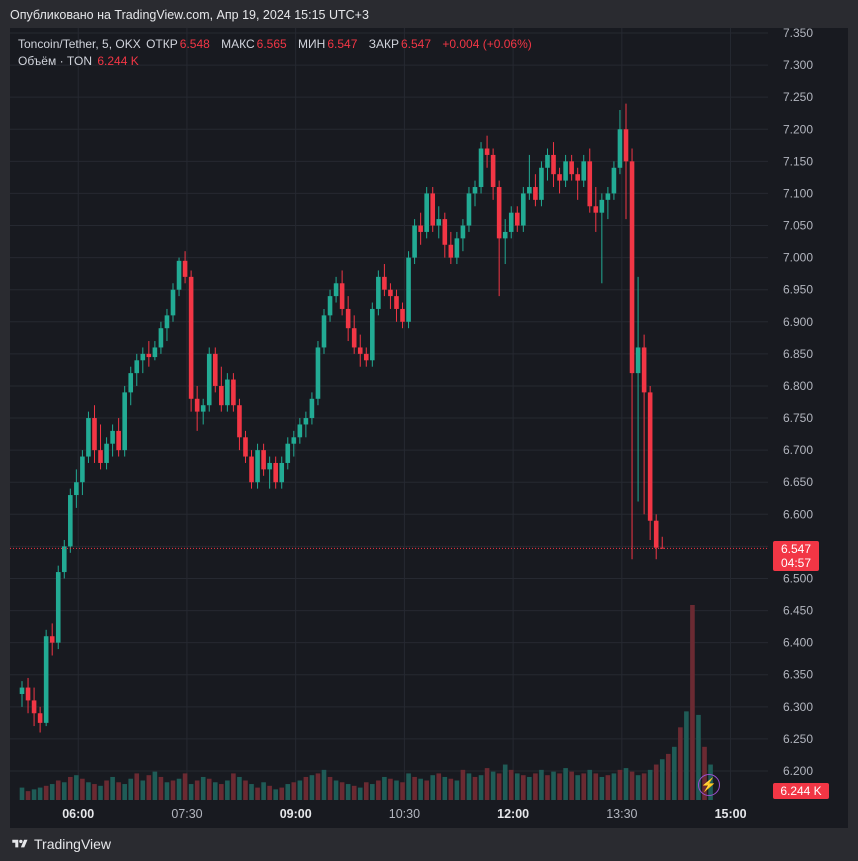 The width and height of the screenshot is (858, 861). Describe the element at coordinates (20, 843) in the screenshot. I see `tradingview-logo-icon` at that location.